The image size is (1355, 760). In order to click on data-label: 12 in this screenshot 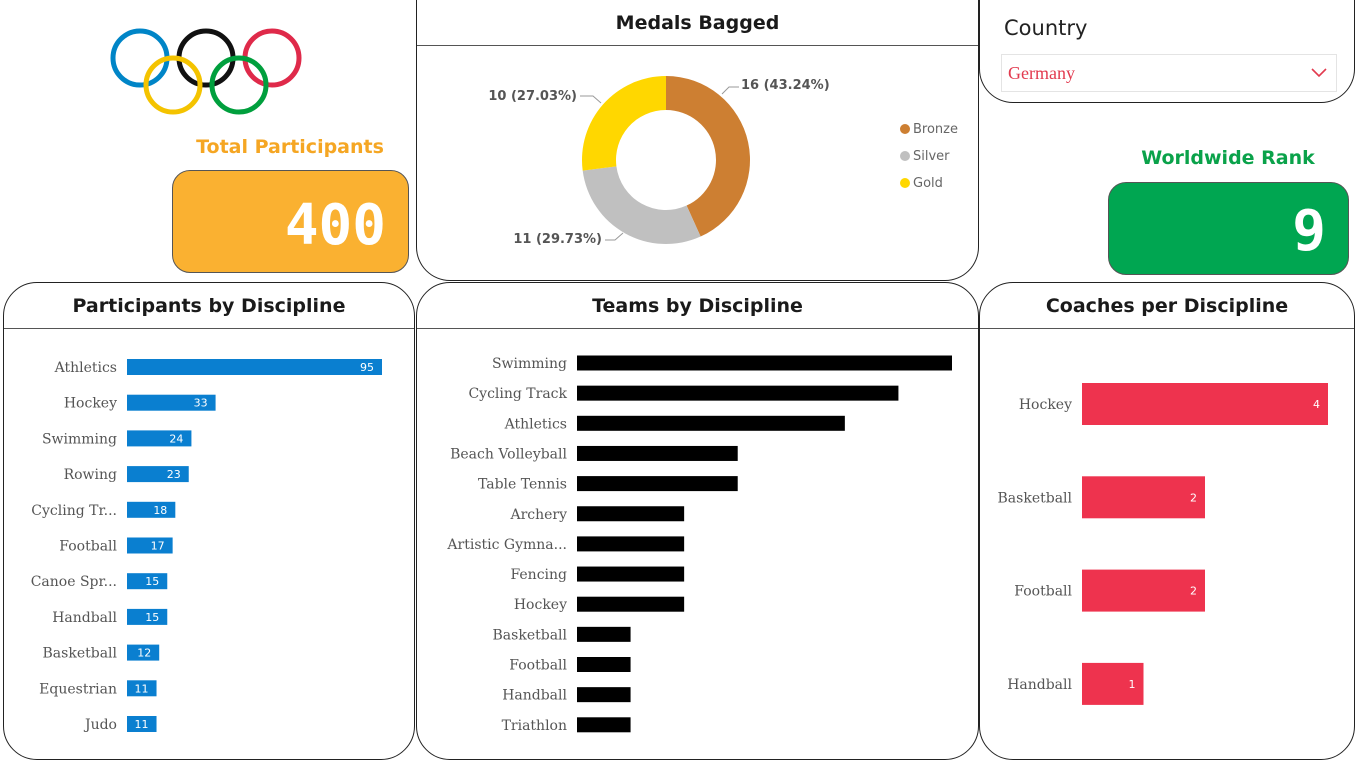, I will do `click(144, 653)`.